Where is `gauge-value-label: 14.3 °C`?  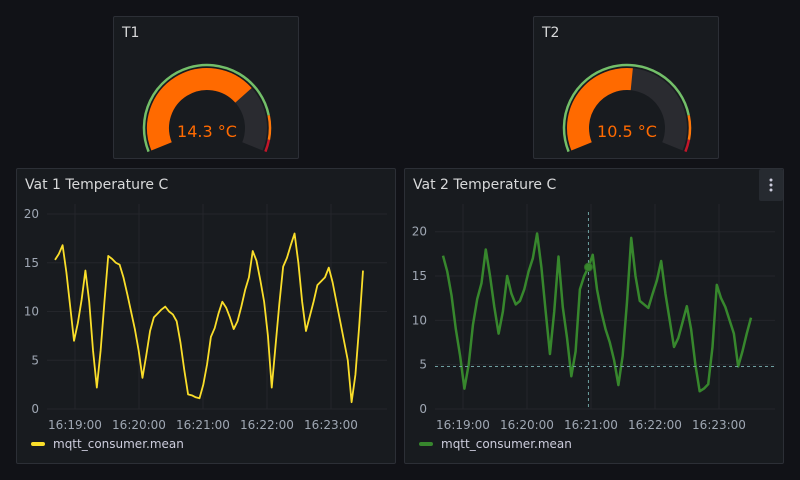
gauge-value-label: 14.3 °C is located at coordinates (207, 131).